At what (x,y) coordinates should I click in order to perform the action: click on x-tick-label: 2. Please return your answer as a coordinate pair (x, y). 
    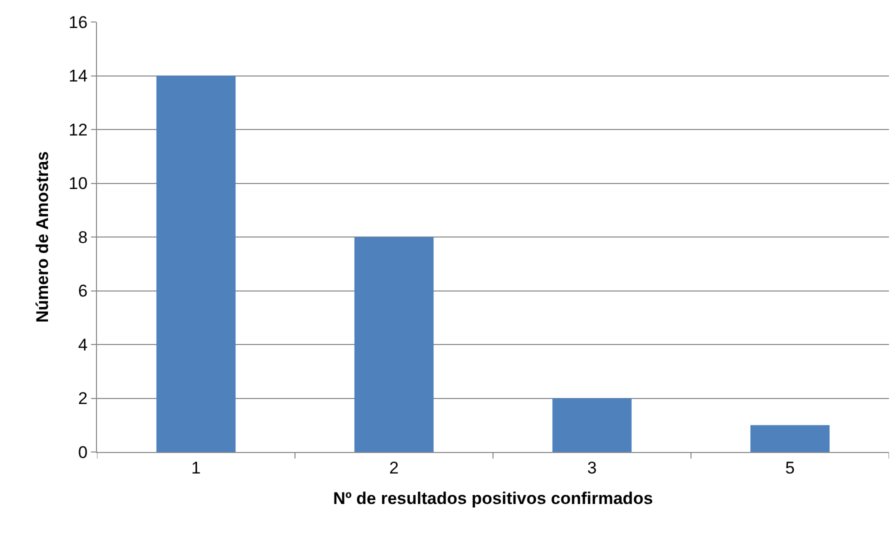
    Looking at the image, I should click on (394, 468).